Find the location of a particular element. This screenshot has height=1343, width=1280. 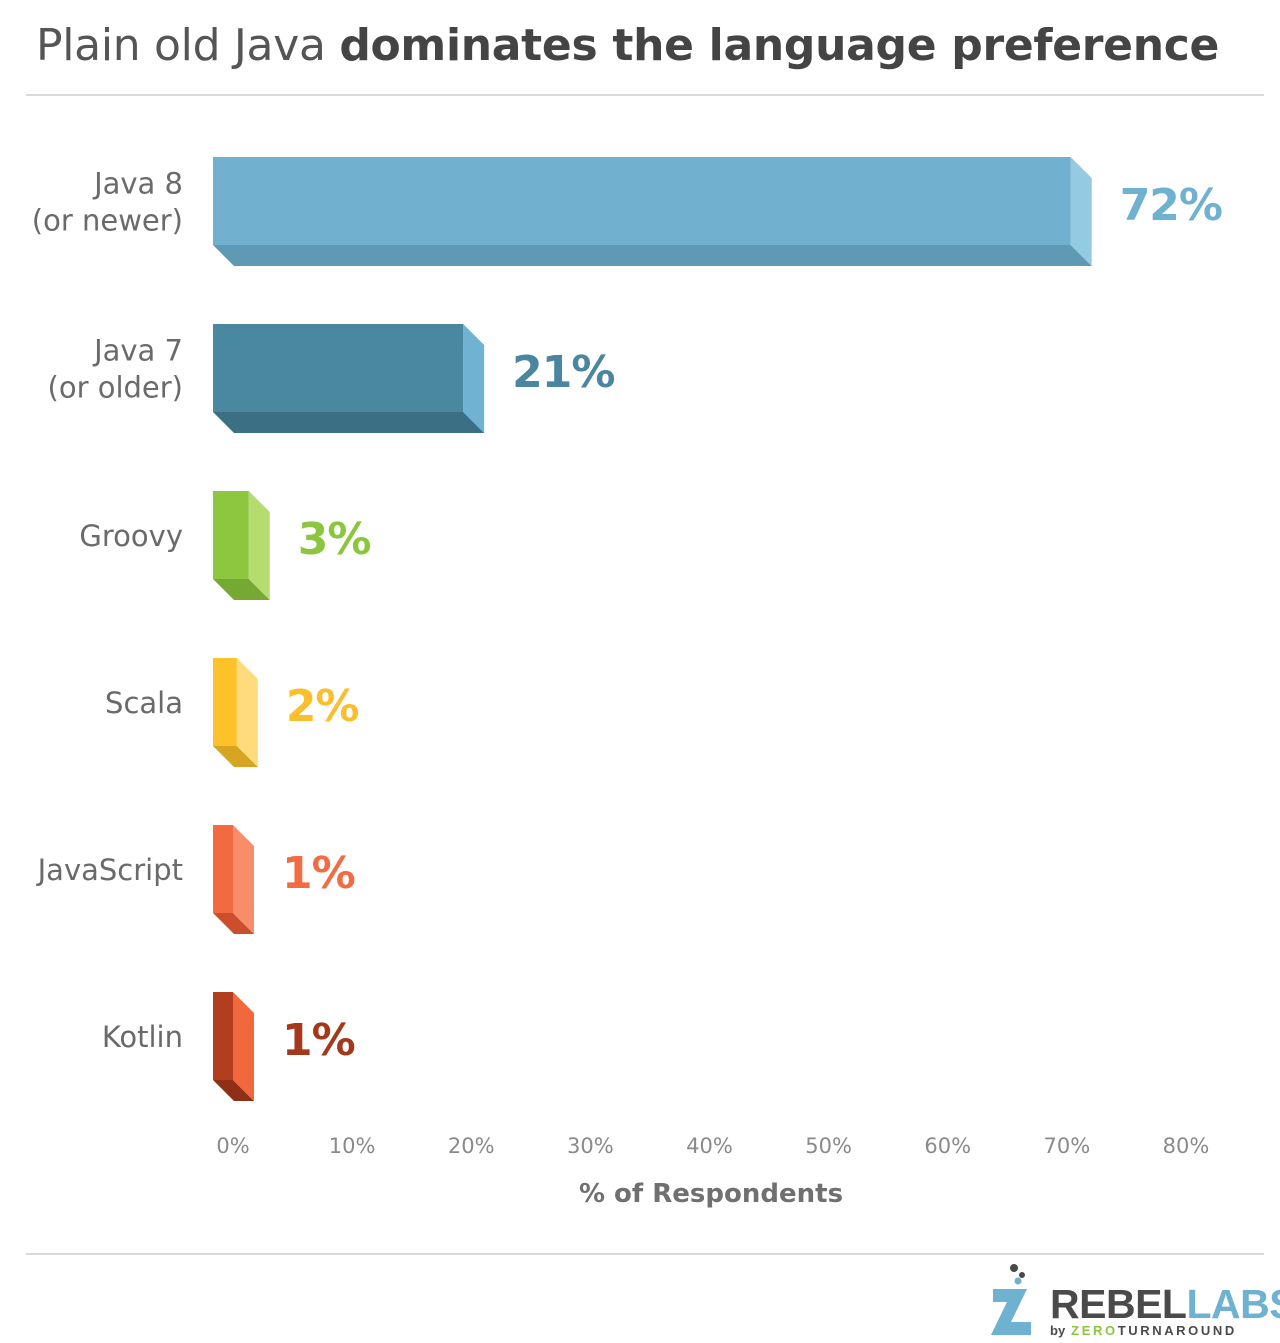

logo-byline: by ZEROTURNAROUND is located at coordinates (1143, 1331).